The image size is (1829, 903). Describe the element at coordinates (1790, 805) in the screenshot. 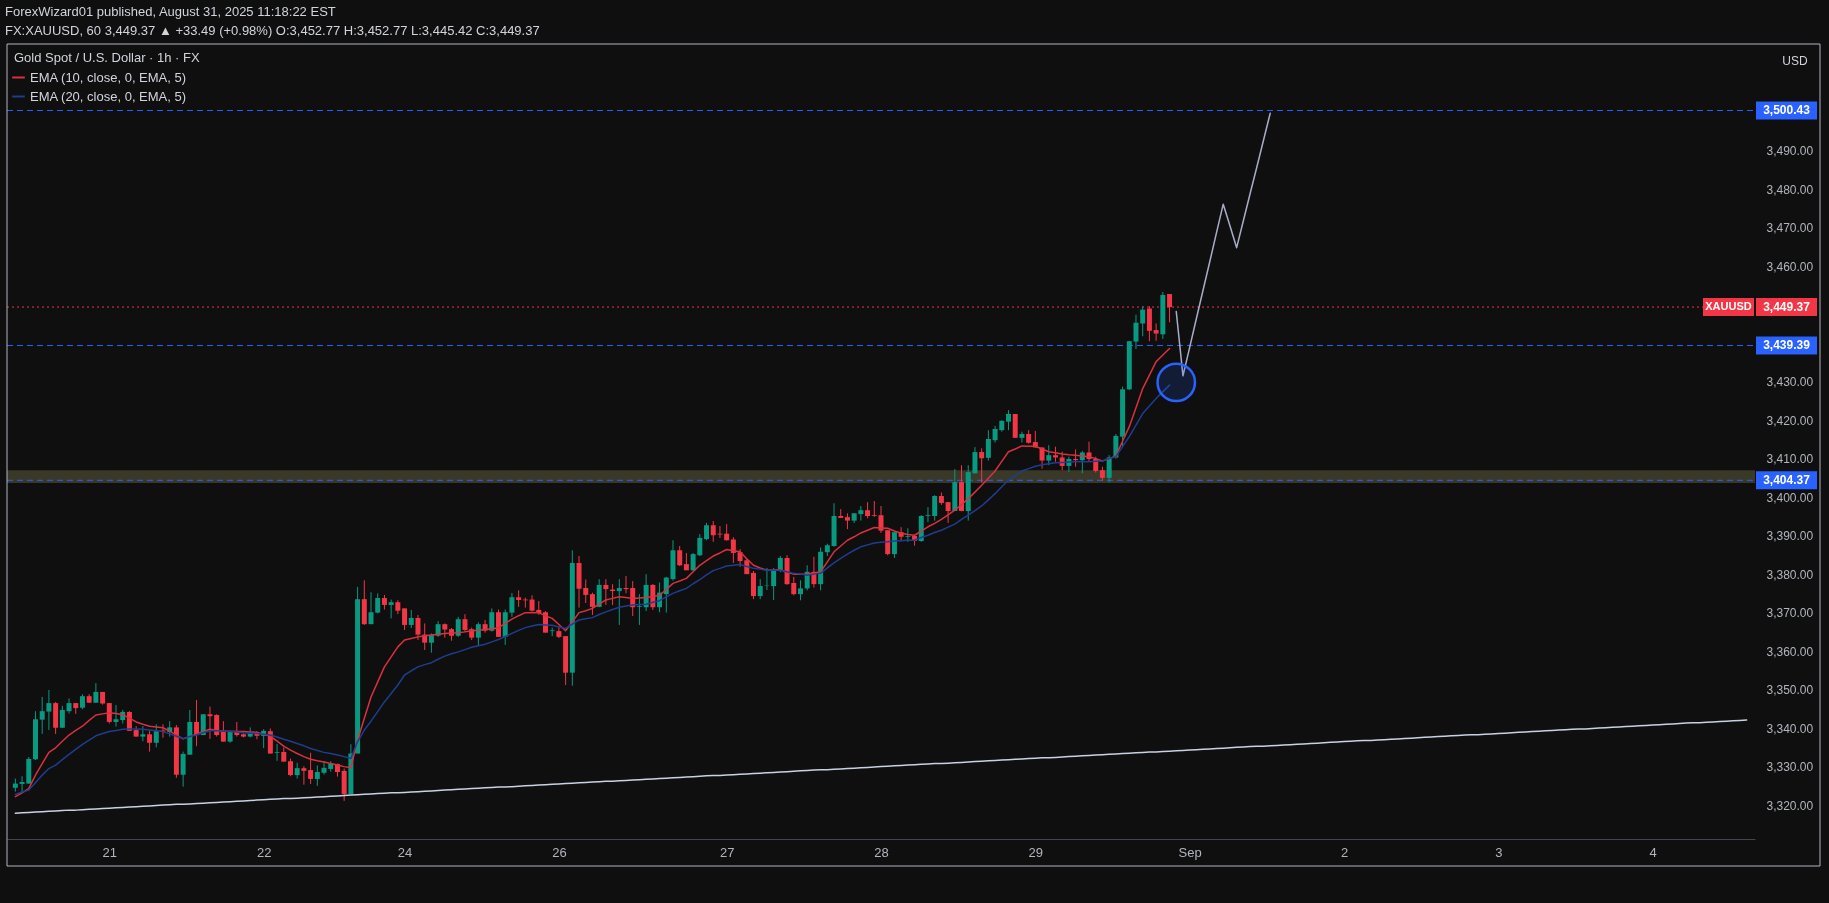

I see `y-tick-label: 3,320.00` at that location.